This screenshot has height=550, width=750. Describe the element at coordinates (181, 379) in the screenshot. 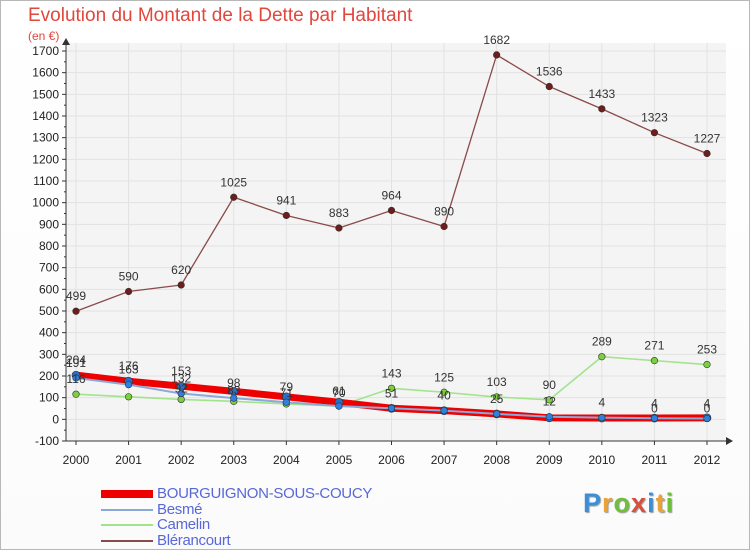

I see `data-label: 132` at that location.